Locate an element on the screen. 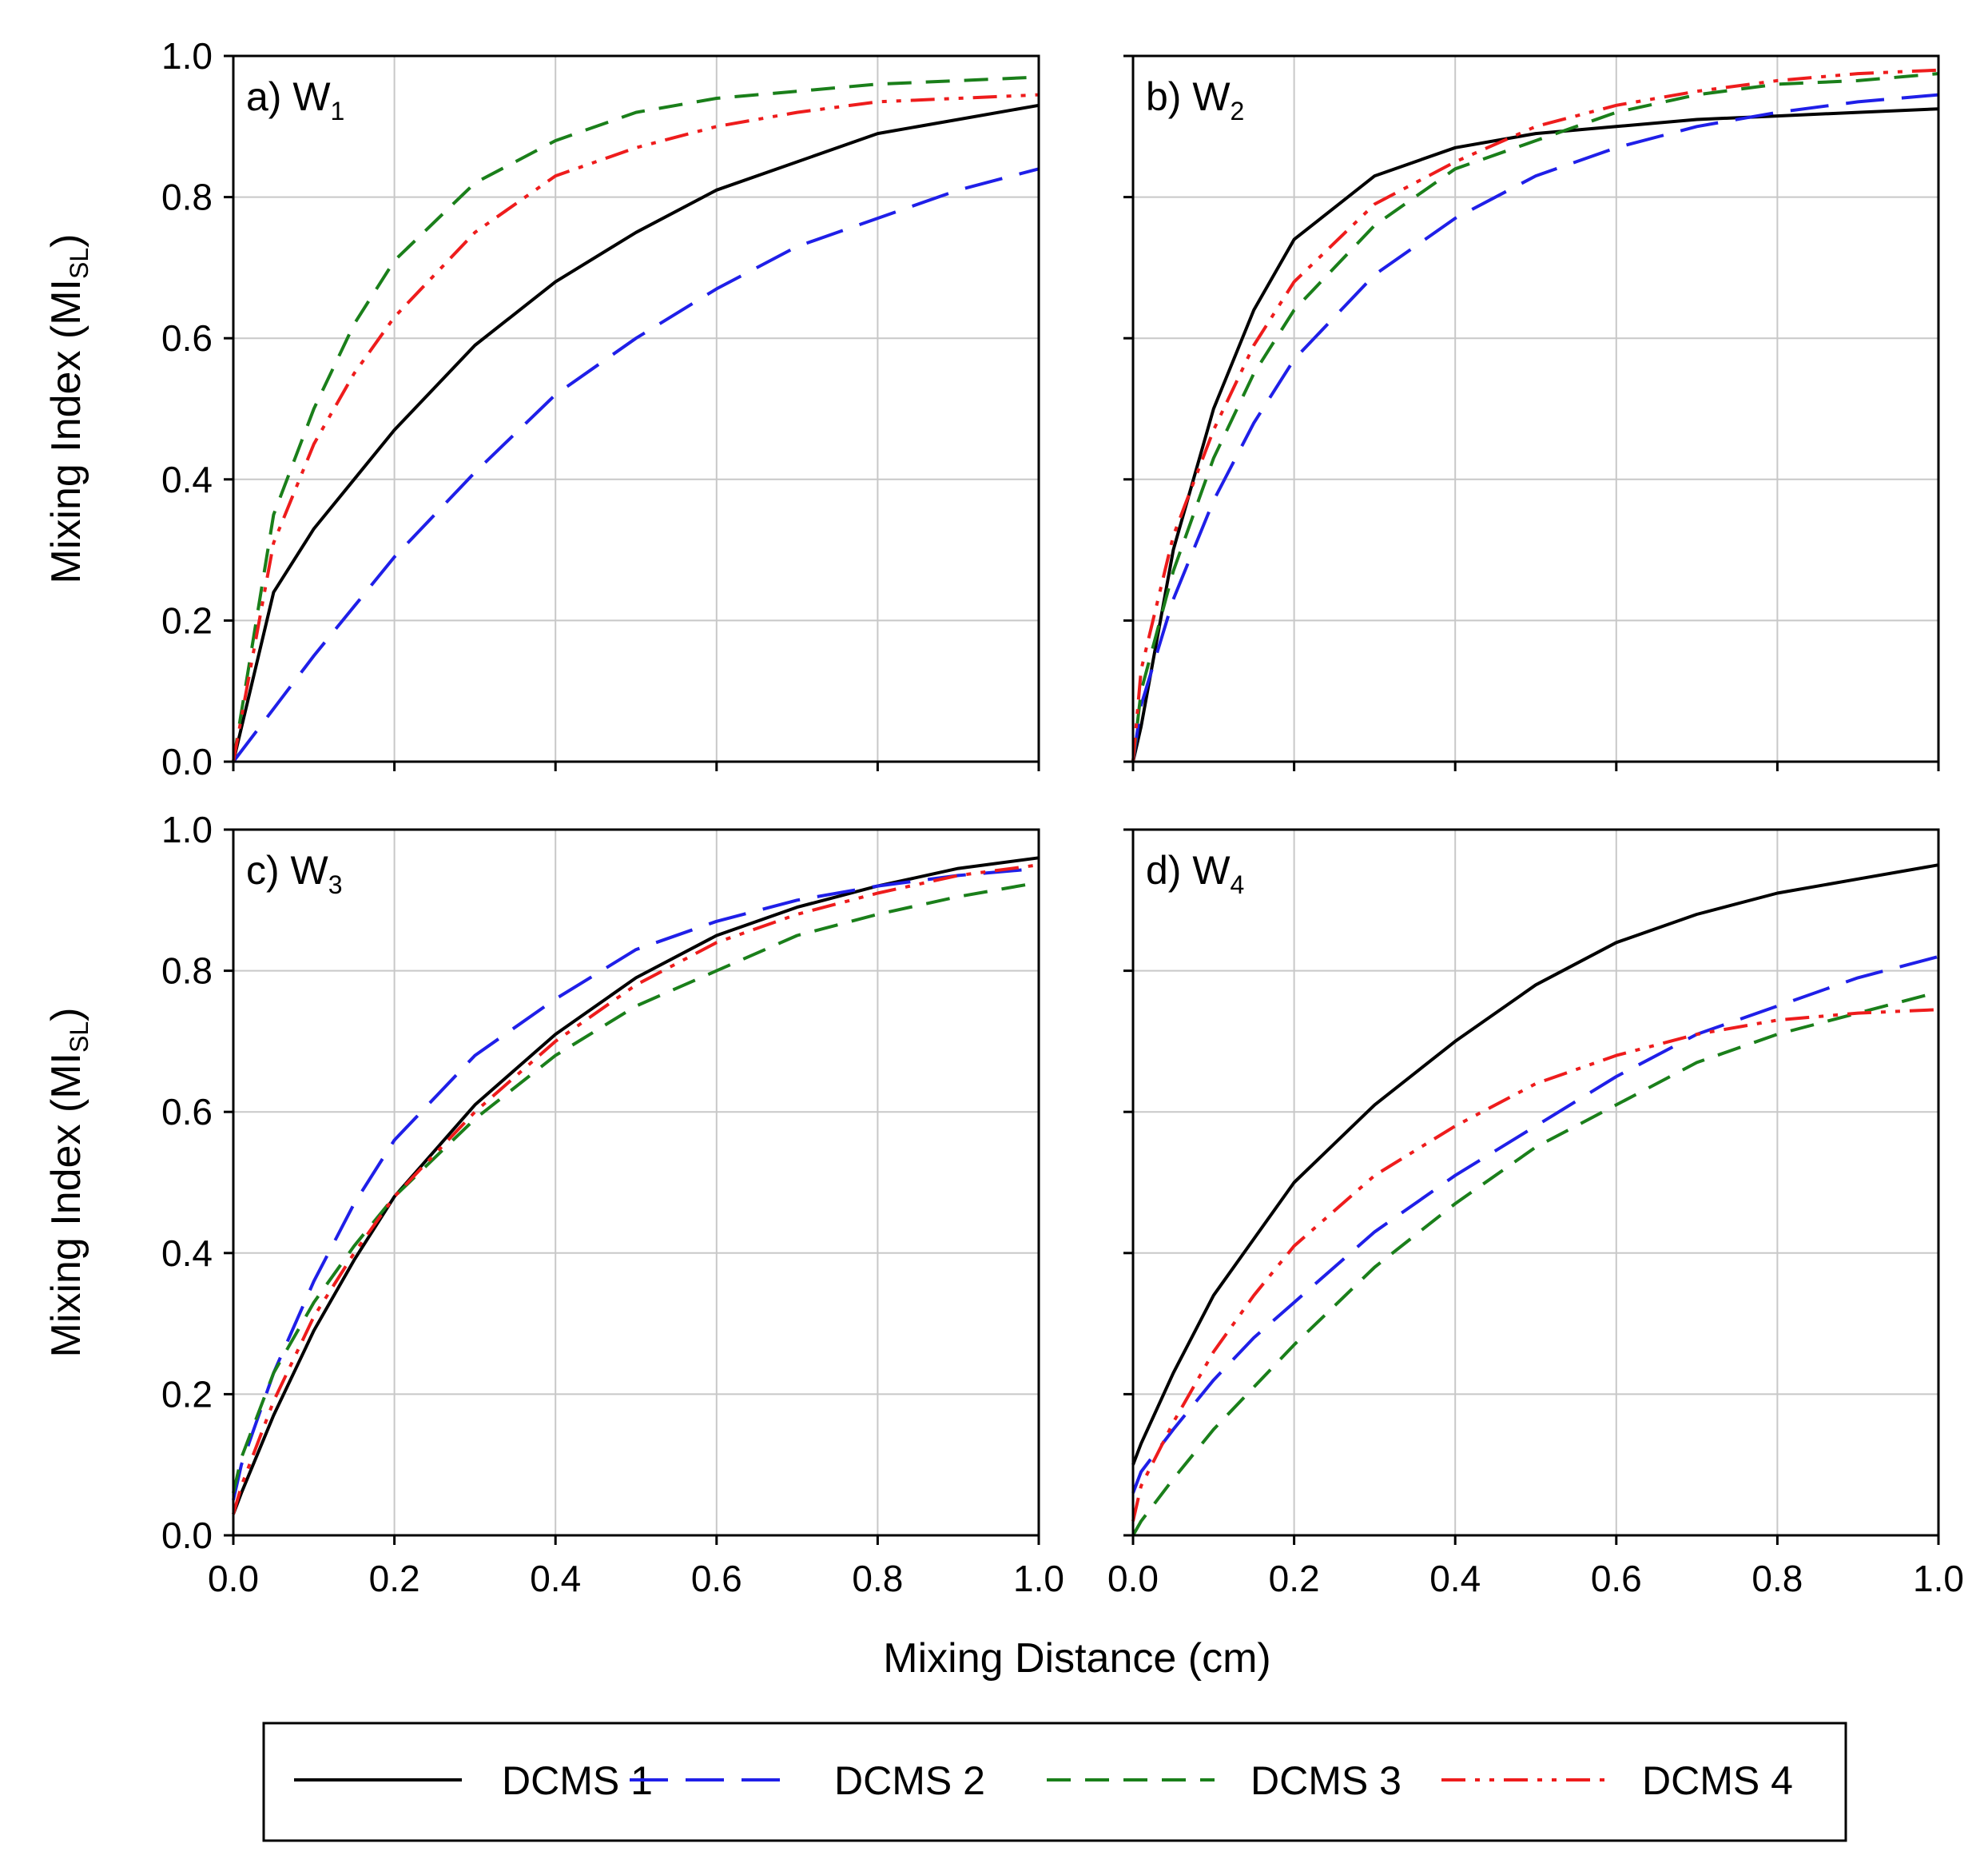 The width and height of the screenshot is (1988, 1875). panel-title: a) W1 is located at coordinates (295, 100).